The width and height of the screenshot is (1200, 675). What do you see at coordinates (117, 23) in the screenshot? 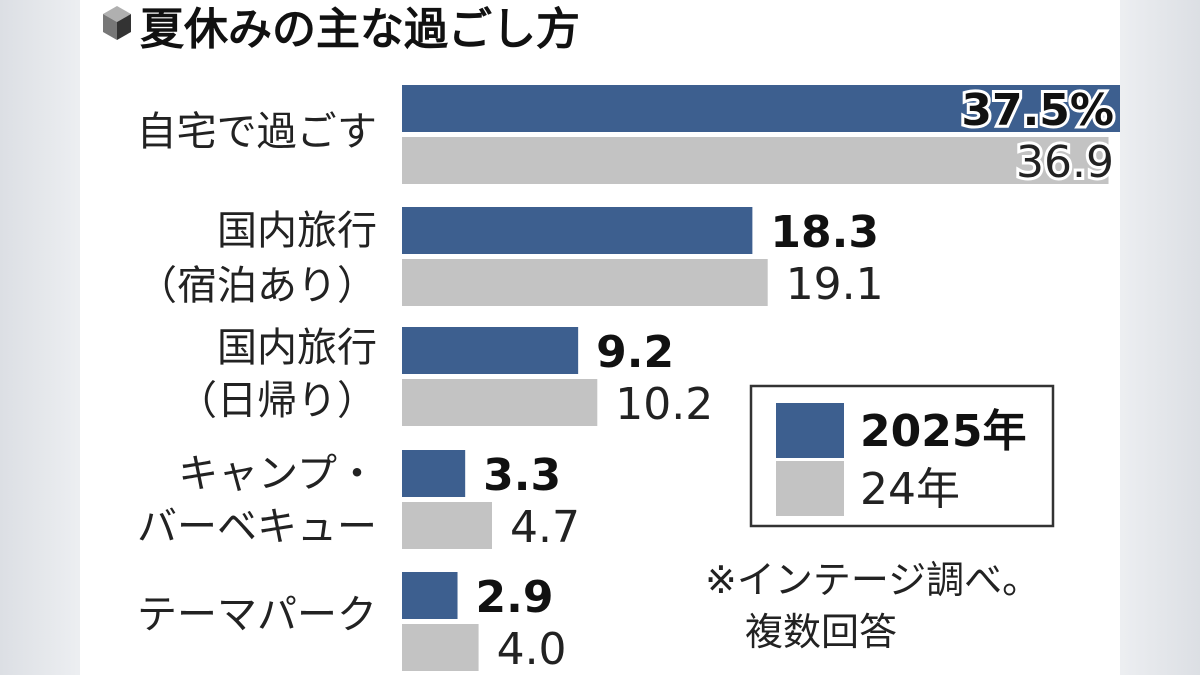
I see `cube-icon` at bounding box center [117, 23].